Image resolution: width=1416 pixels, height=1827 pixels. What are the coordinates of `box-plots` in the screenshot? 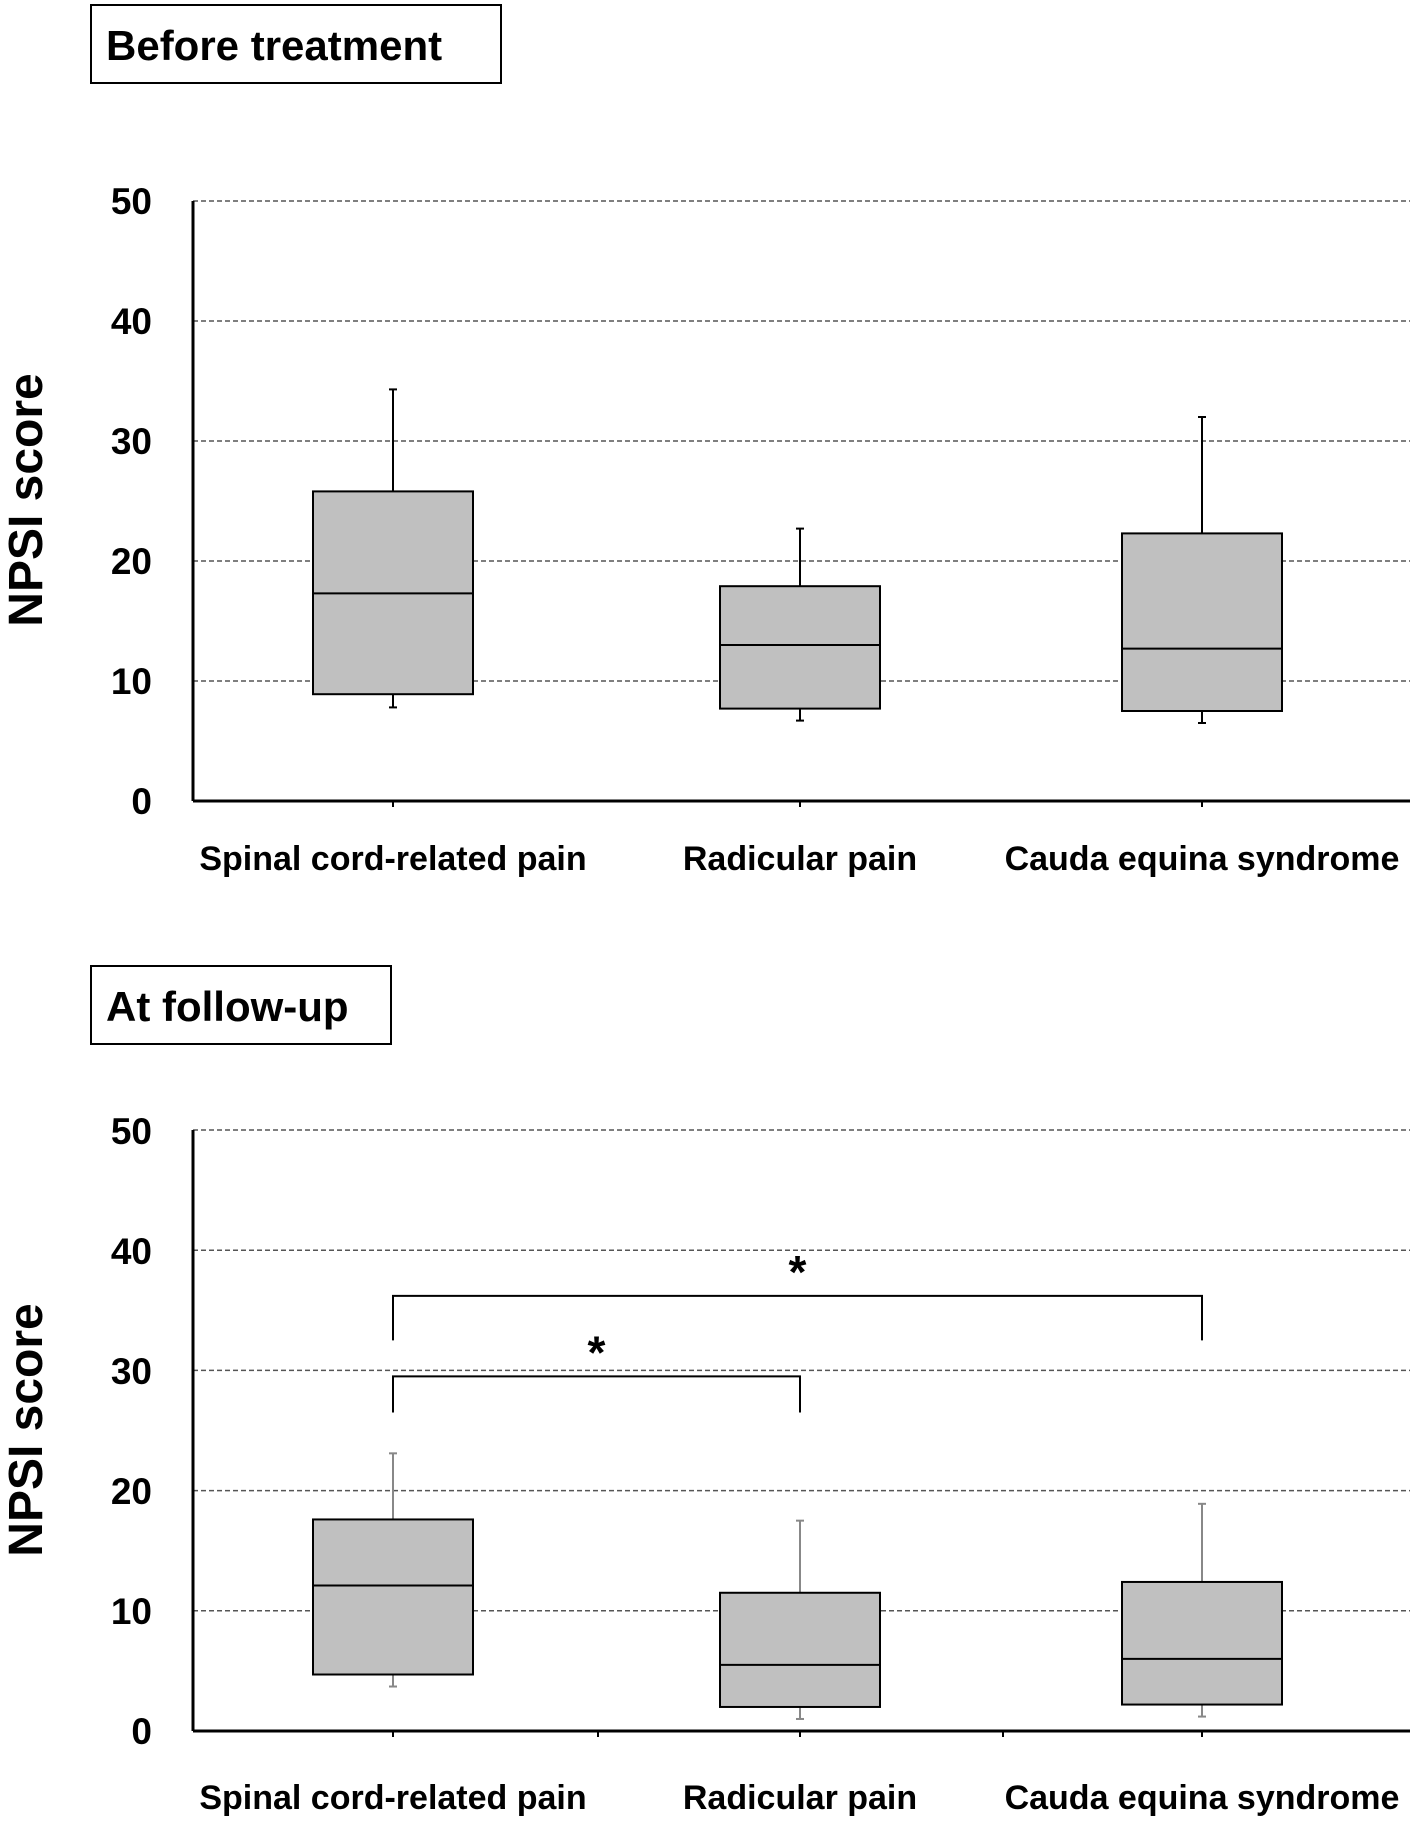 It's located at (797, 1594).